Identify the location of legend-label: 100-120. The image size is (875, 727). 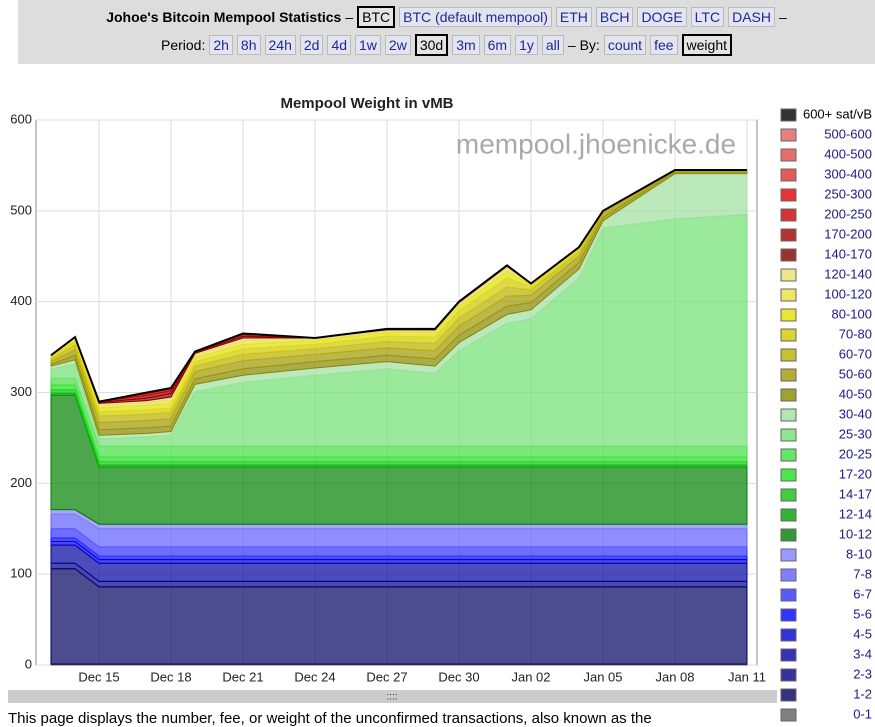
(848, 293).